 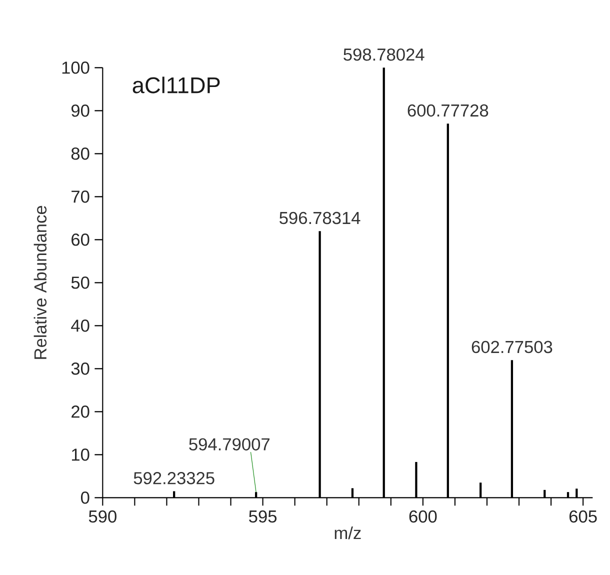 What do you see at coordinates (80, 154) in the screenshot?
I see `y-tick-label: 80` at bounding box center [80, 154].